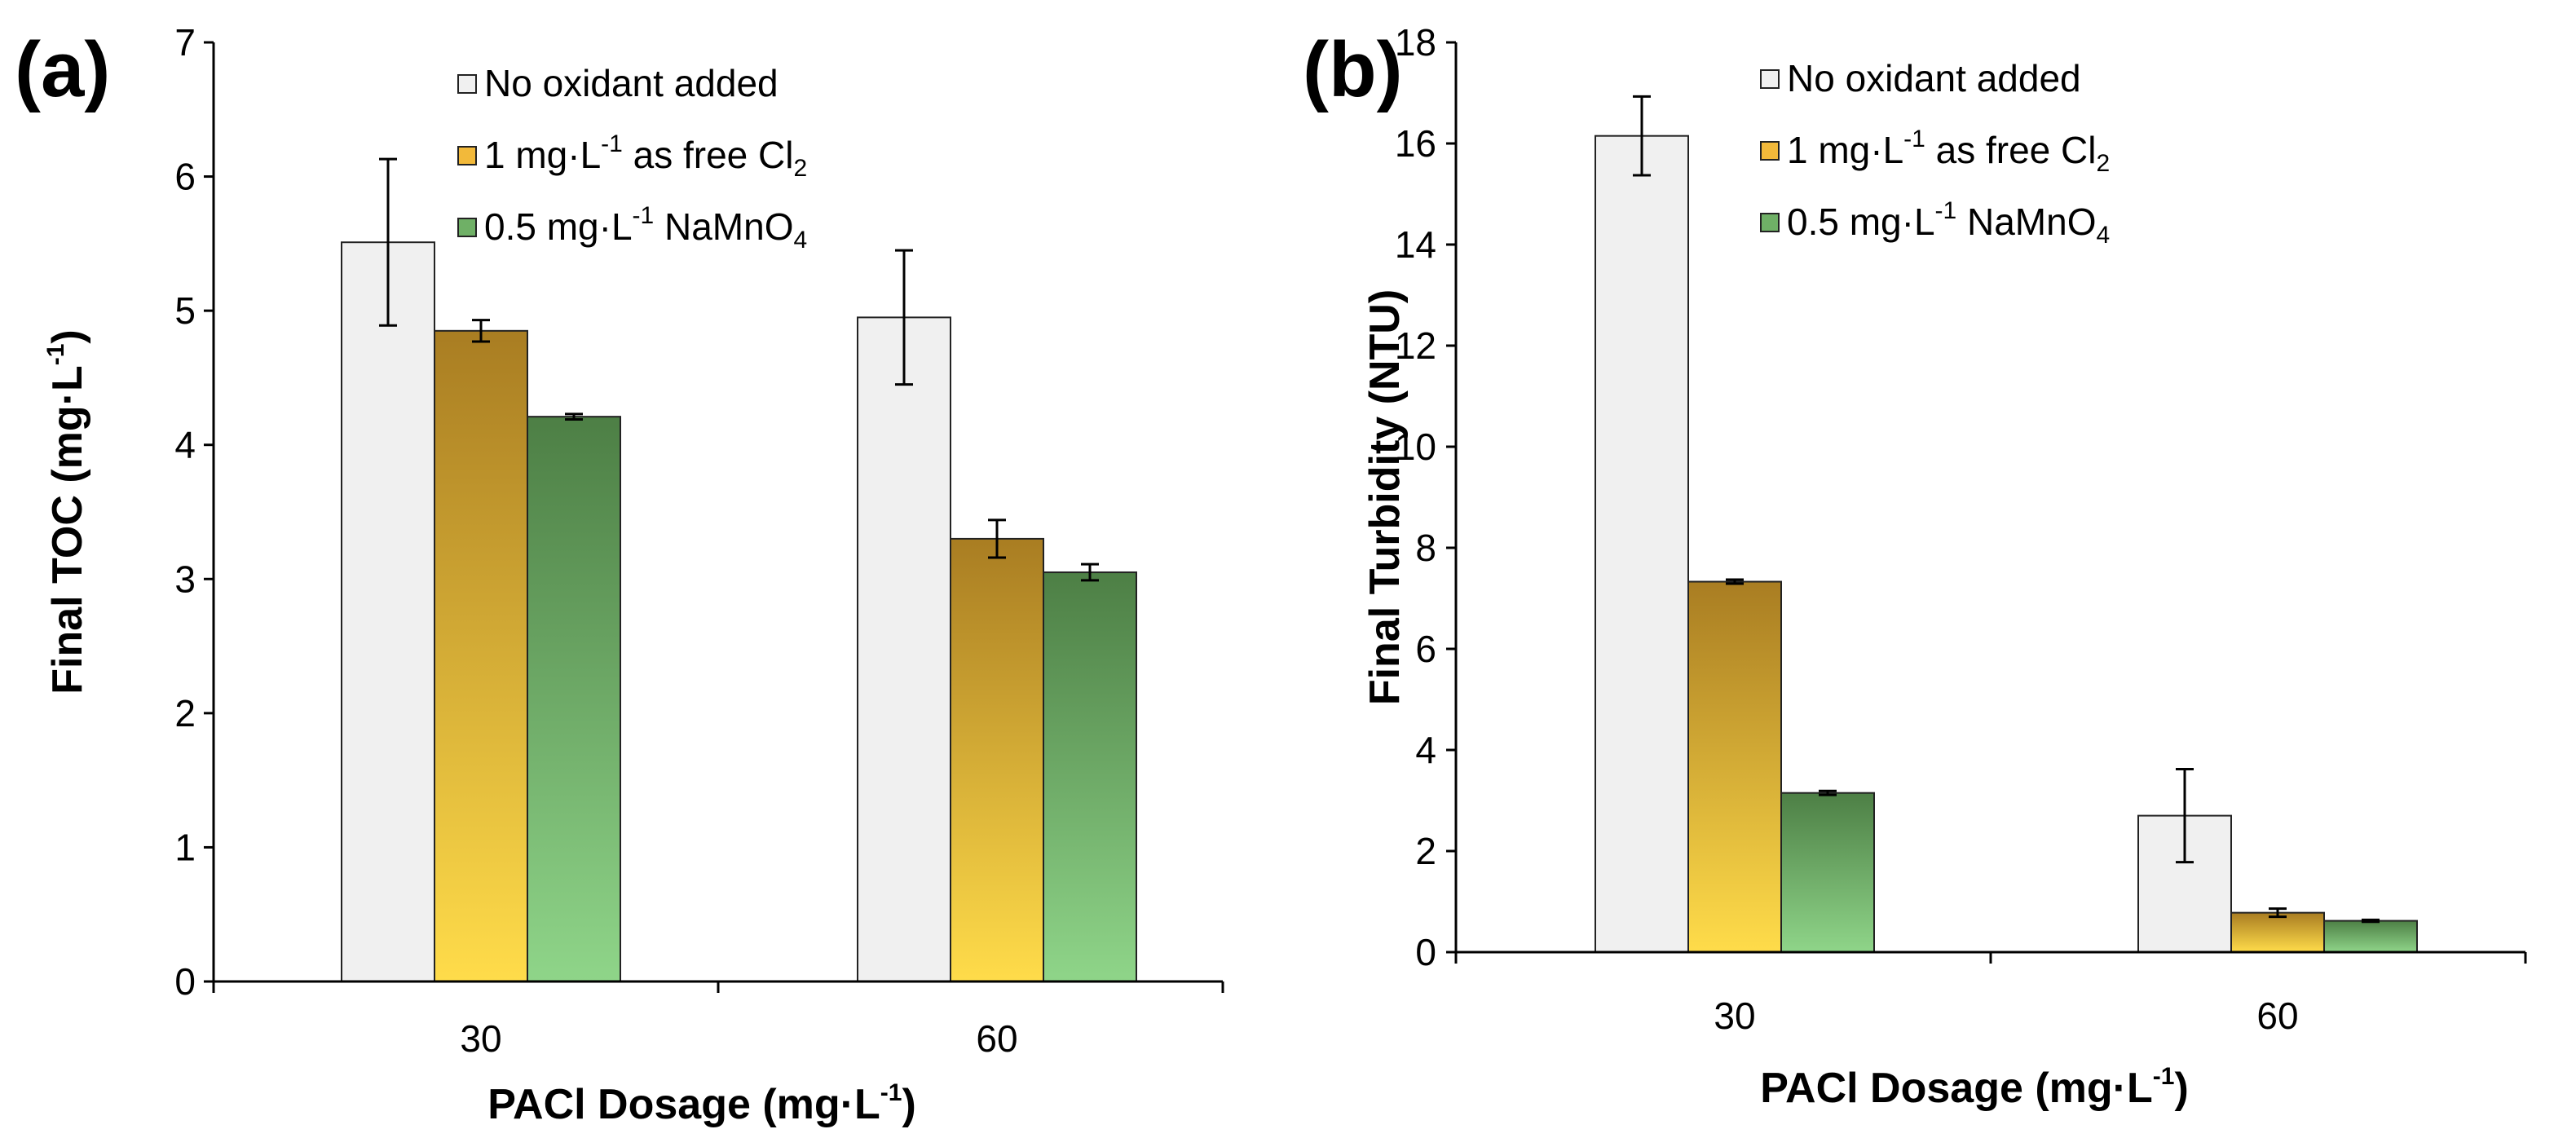 The height and width of the screenshot is (1138, 2576). Describe the element at coordinates (1415, 42) in the screenshot. I see `y-tick-label: 18` at that location.